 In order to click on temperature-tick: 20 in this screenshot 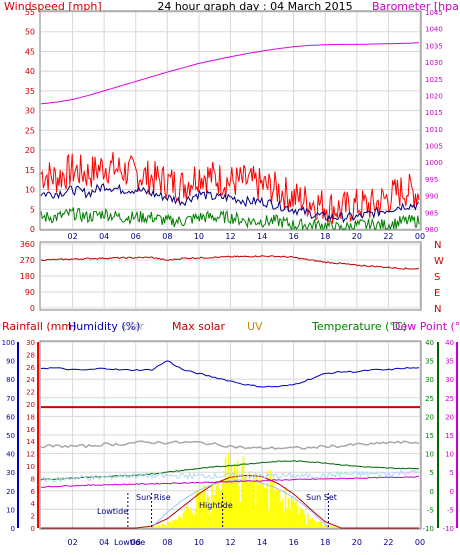, I will do `click(429, 417)`.